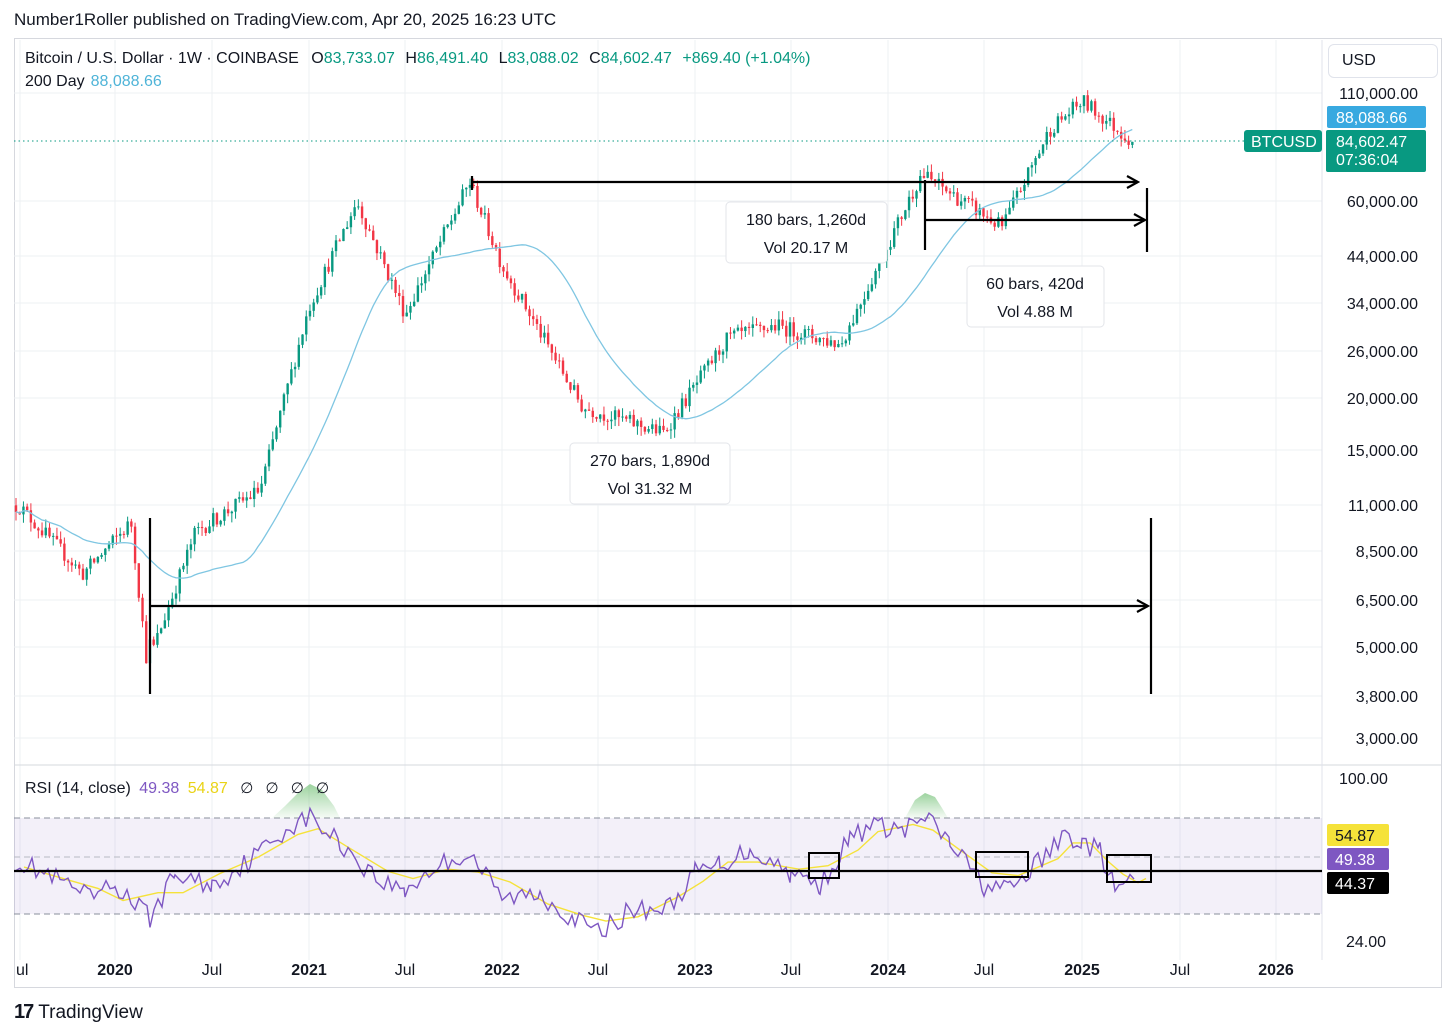 Image resolution: width=1456 pixels, height=1036 pixels. Describe the element at coordinates (1355, 860) in the screenshot. I see `rsi-value-tag: 49.38` at that location.